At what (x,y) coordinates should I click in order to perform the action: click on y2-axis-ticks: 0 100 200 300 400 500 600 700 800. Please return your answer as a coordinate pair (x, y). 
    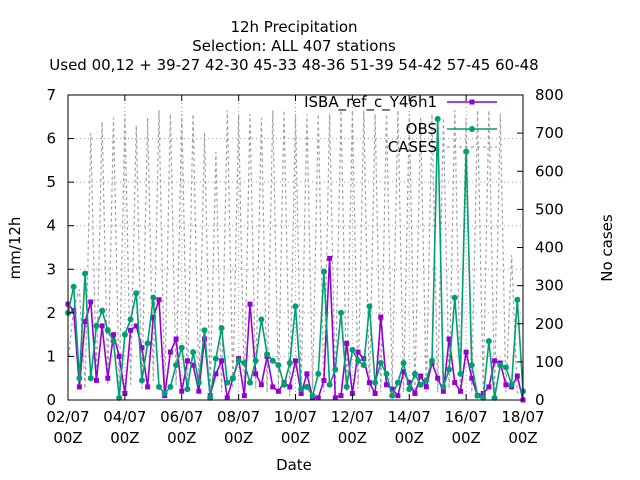
    Looking at the image, I should click on (540, 247).